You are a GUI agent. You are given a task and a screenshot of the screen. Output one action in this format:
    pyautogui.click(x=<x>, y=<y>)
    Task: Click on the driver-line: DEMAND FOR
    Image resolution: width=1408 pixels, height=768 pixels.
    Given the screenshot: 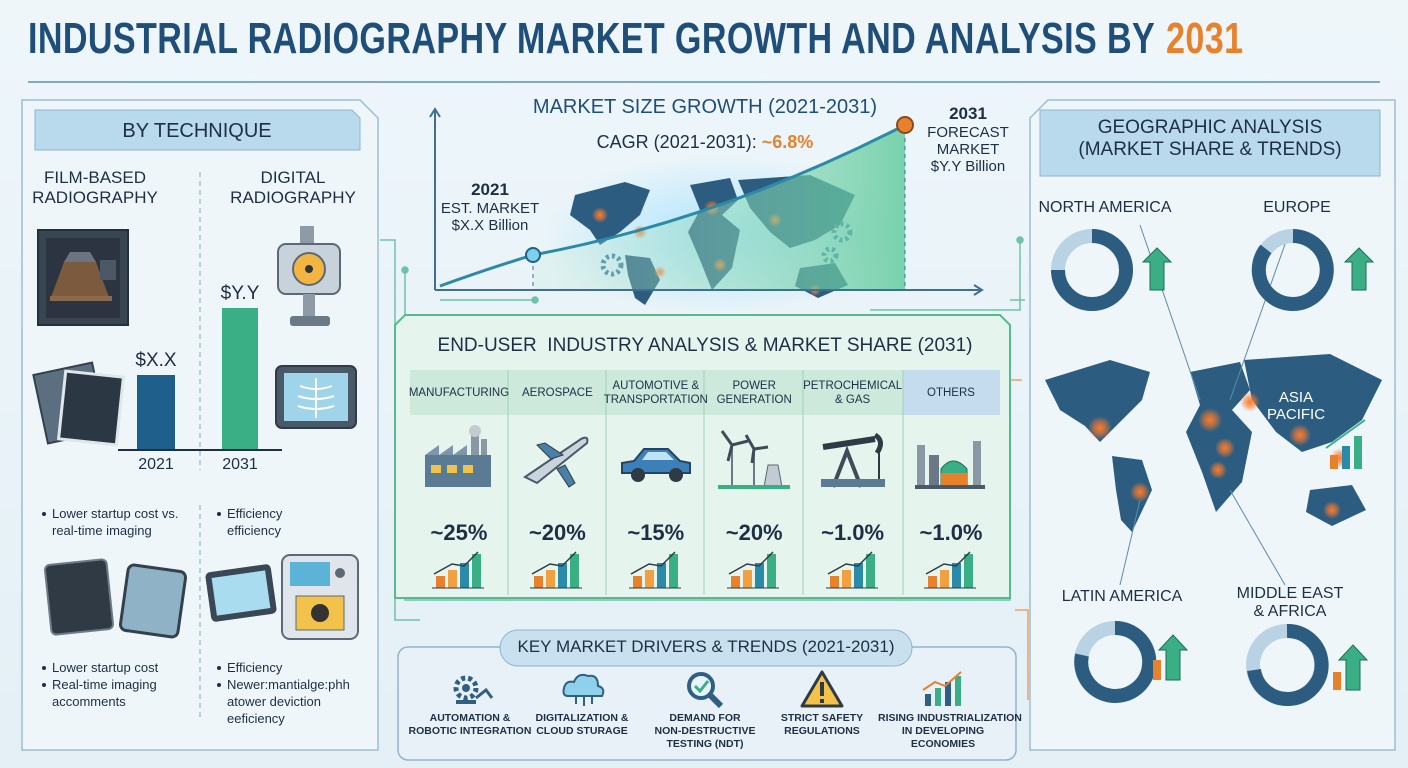 What is the action you would take?
    pyautogui.click(x=705, y=718)
    